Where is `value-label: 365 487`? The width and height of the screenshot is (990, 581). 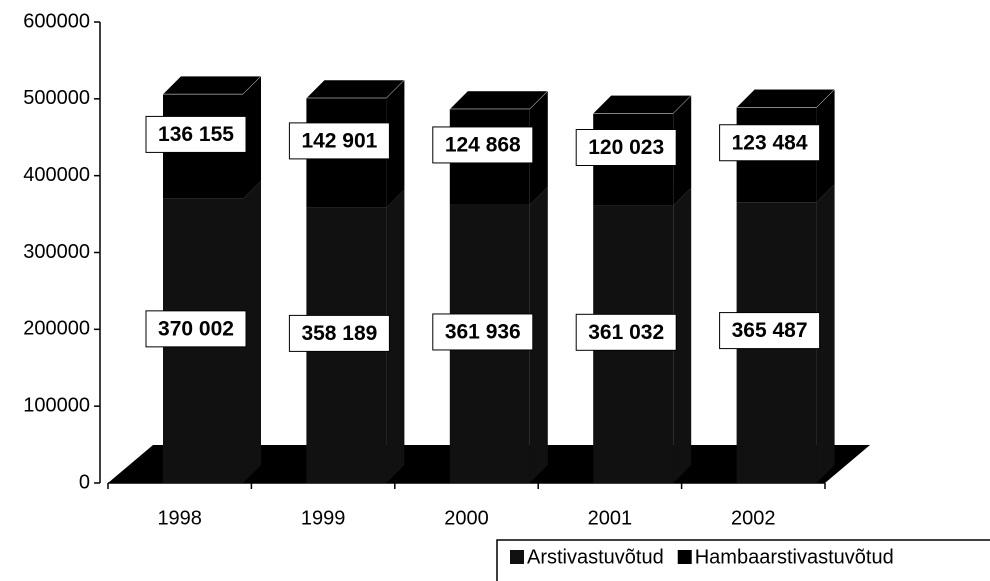
value-label: 365 487 is located at coordinates (770, 330).